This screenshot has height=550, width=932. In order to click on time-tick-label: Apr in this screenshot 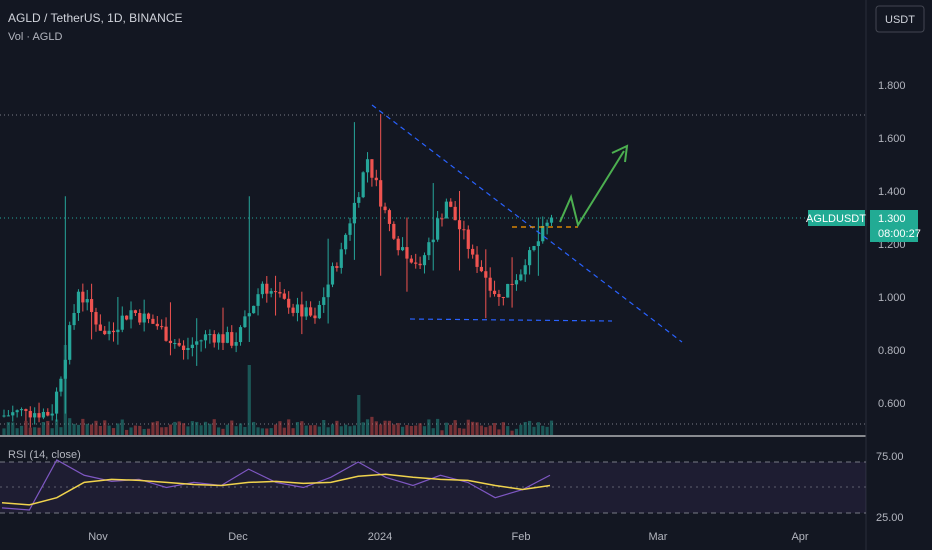, I will do `click(799, 537)`.